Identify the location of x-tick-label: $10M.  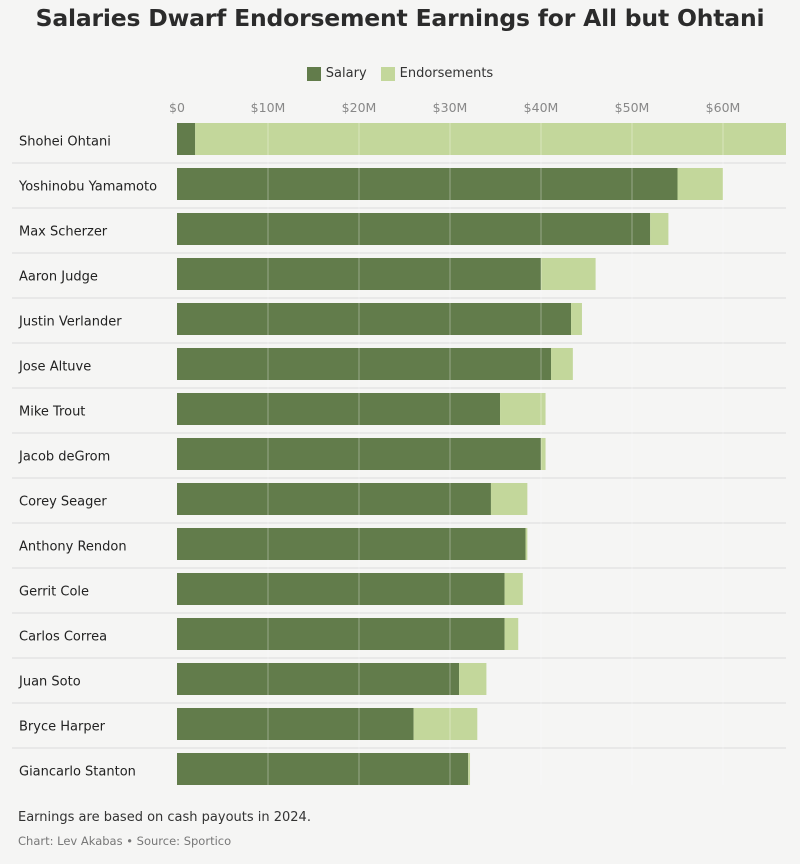
(268, 107).